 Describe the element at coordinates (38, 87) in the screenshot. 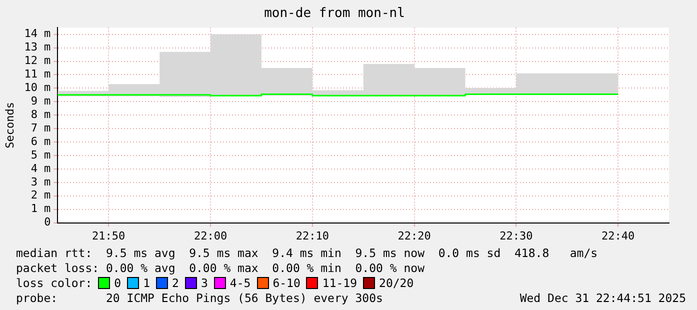

I see `y-tick-label: 10 m` at that location.